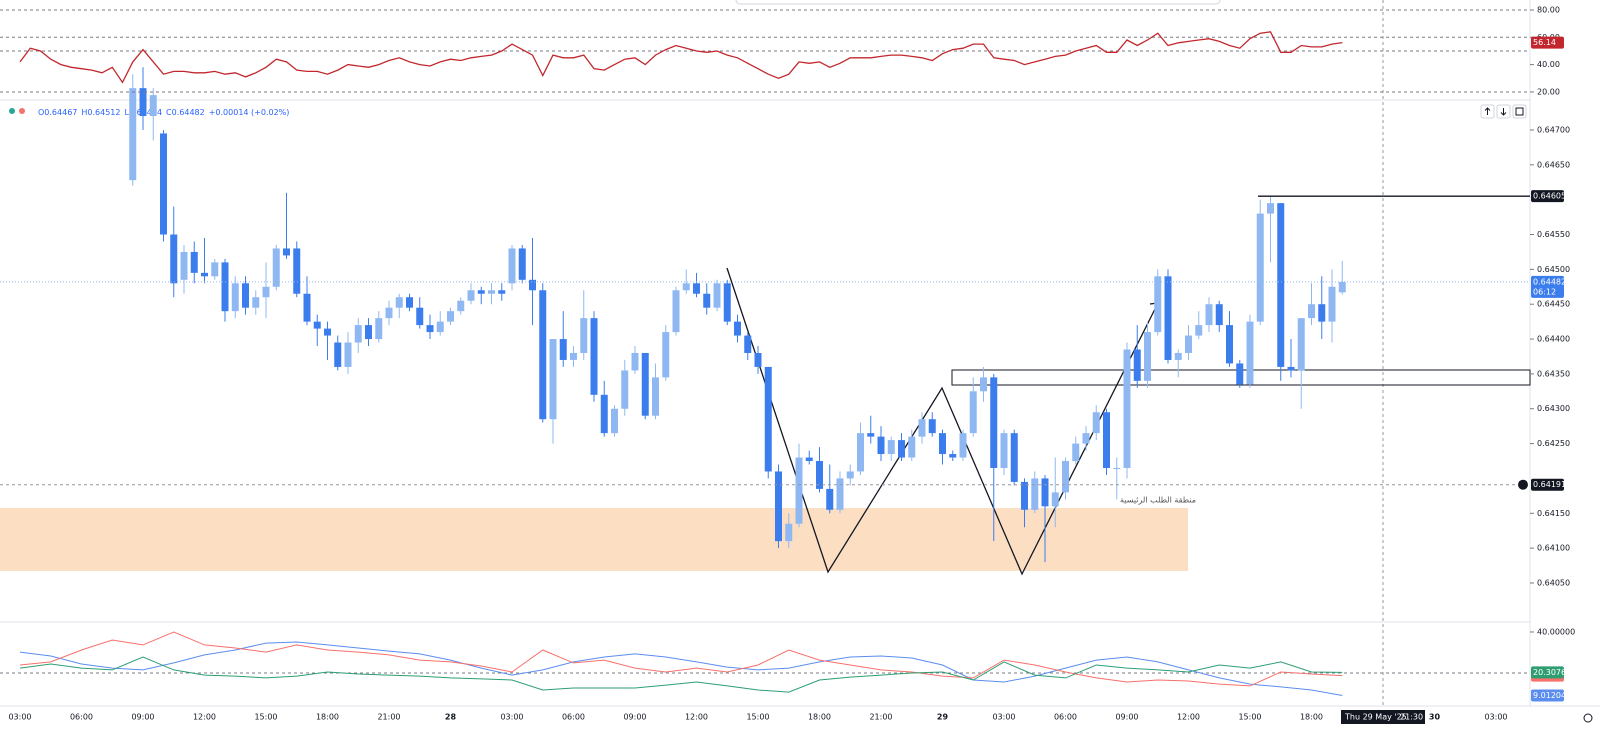 The height and width of the screenshot is (737, 1600). I want to click on current-price-label: 0.64482, so click(1549, 281).